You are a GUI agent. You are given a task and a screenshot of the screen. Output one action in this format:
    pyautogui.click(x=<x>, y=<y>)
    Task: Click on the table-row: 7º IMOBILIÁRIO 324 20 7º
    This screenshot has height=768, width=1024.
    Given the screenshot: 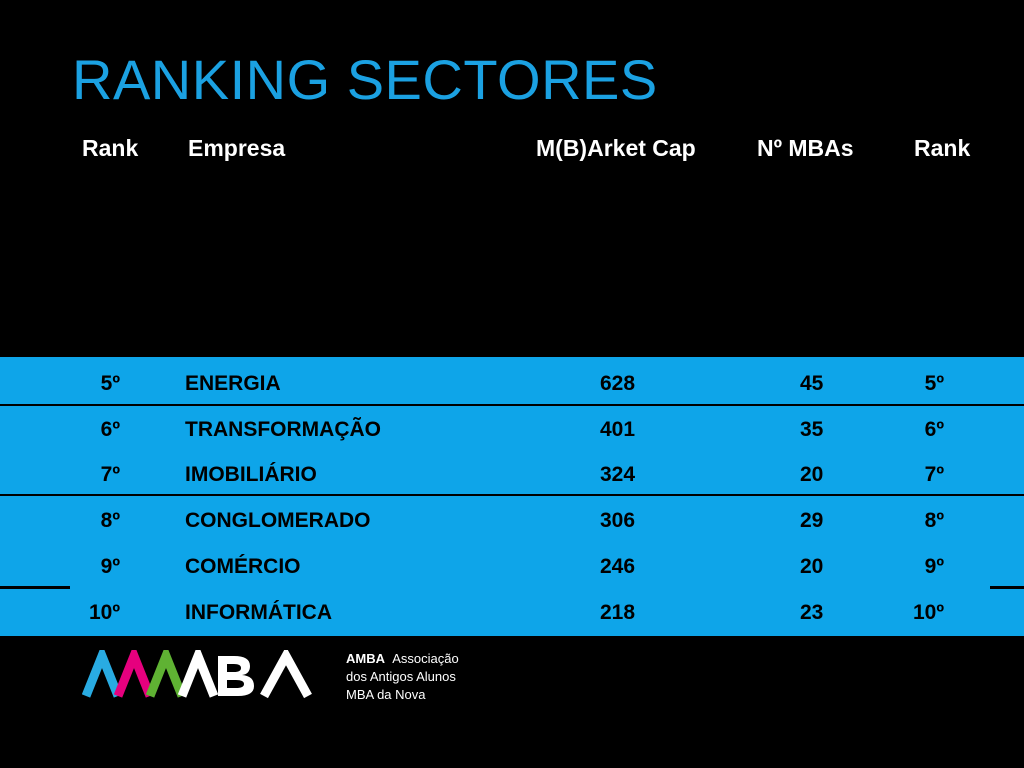 What is the action you would take?
    pyautogui.click(x=512, y=475)
    